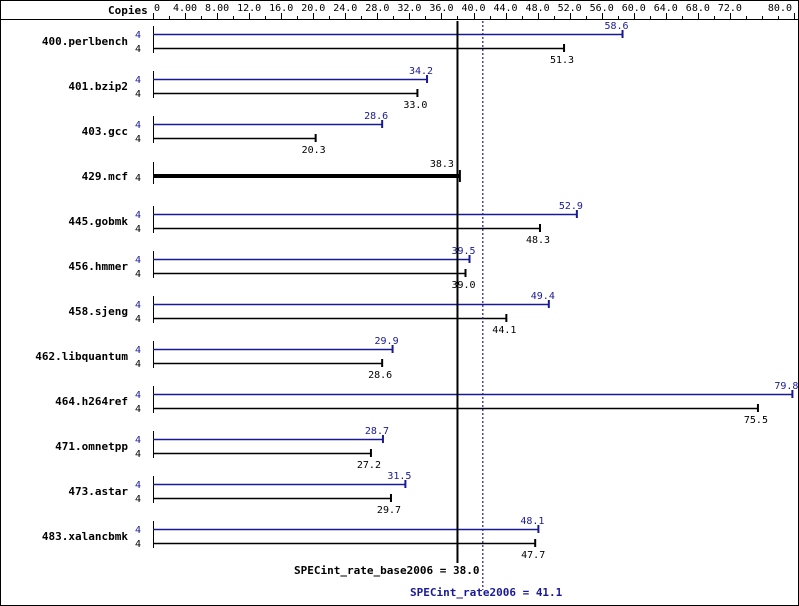 Image resolution: width=799 pixels, height=606 pixels. I want to click on tick-label: 8.00, so click(217, 8).